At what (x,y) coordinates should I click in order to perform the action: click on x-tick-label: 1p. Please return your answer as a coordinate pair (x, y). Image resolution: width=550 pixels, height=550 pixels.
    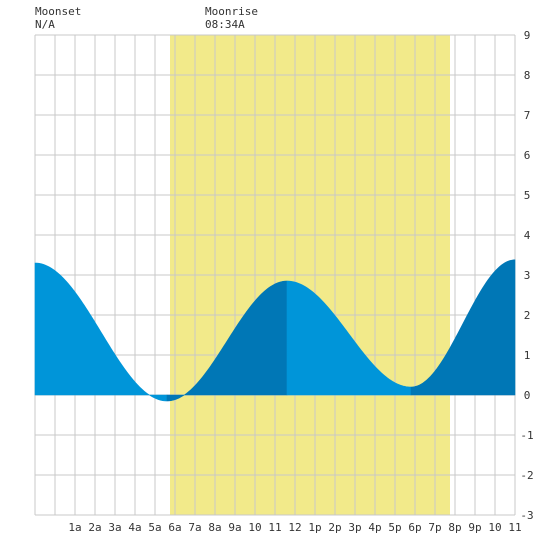
    Looking at the image, I should click on (314, 527).